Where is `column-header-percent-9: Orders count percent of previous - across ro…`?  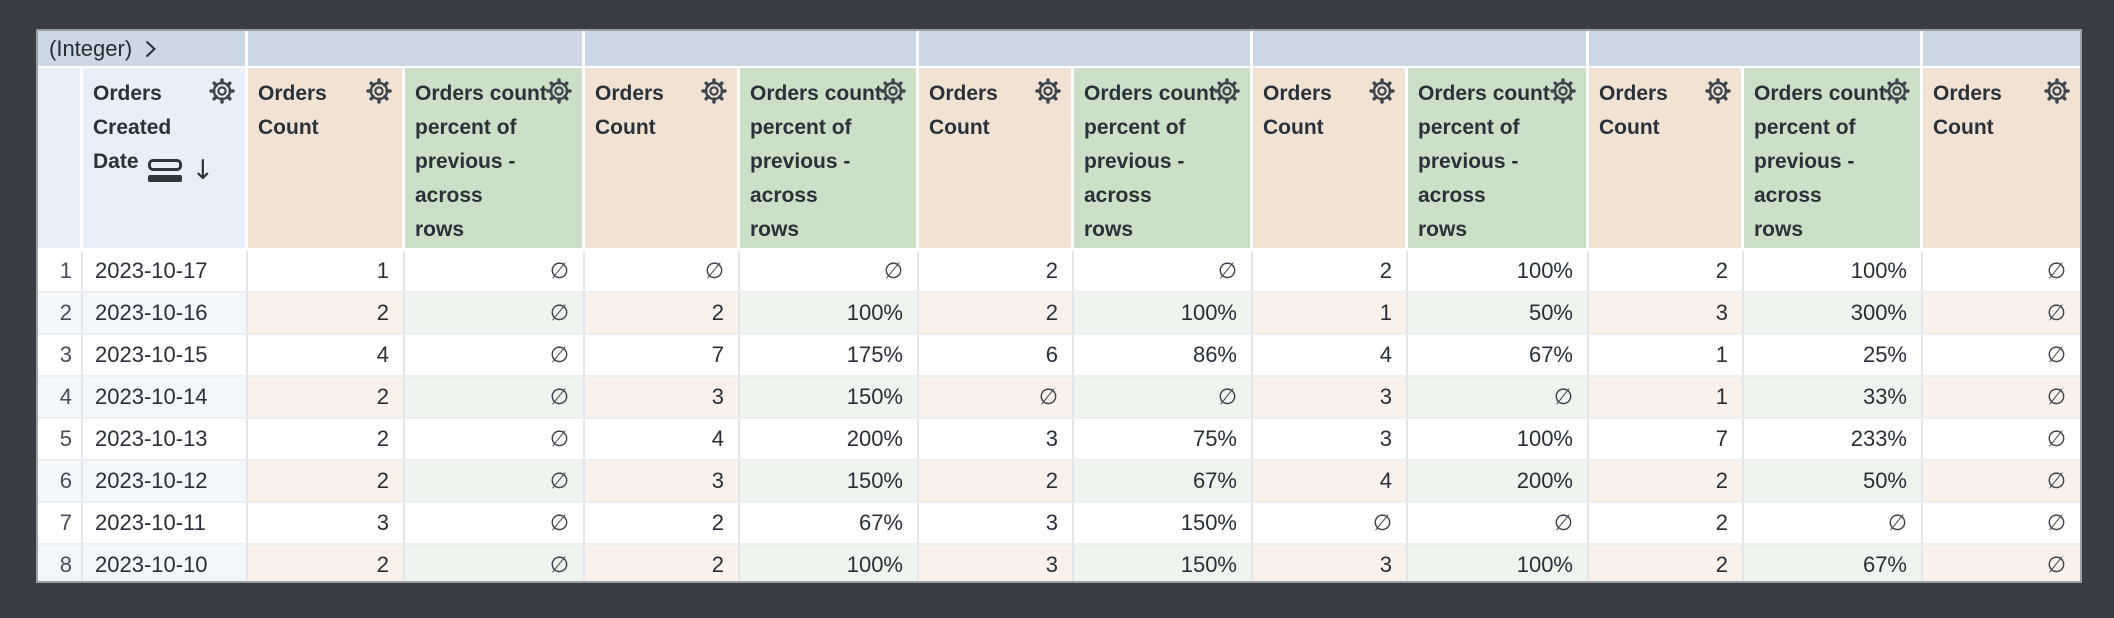
column-header-percent-9: Orders count percent of previous - across ro… is located at coordinates (1498, 158).